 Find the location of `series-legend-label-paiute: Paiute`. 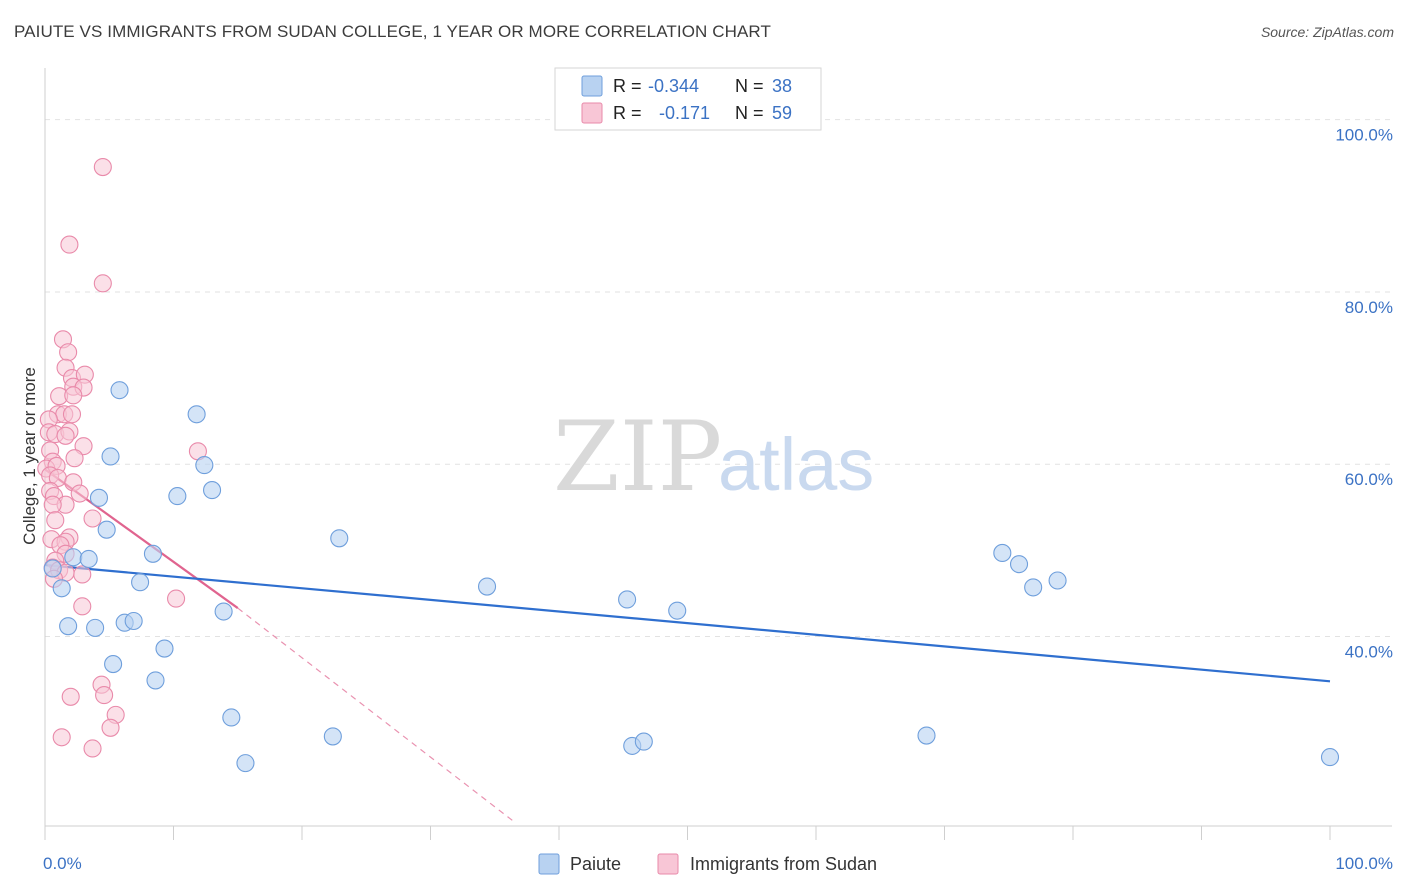

series-legend-label-paiute: Paiute is located at coordinates (595, 864).